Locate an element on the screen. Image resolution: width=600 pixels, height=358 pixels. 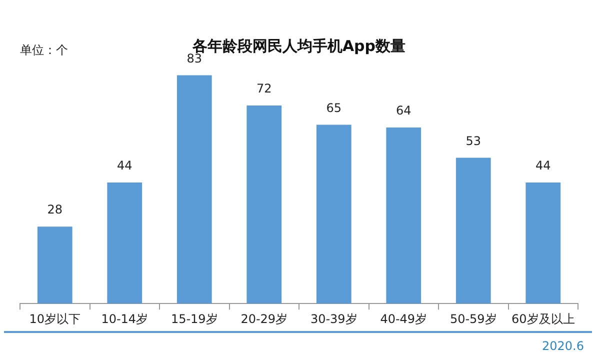
data-label: 65 is located at coordinates (334, 107).